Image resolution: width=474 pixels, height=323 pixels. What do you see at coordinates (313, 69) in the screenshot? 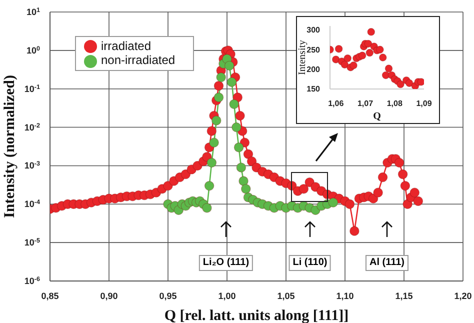
I see `y-tick-label: 200` at bounding box center [313, 69].